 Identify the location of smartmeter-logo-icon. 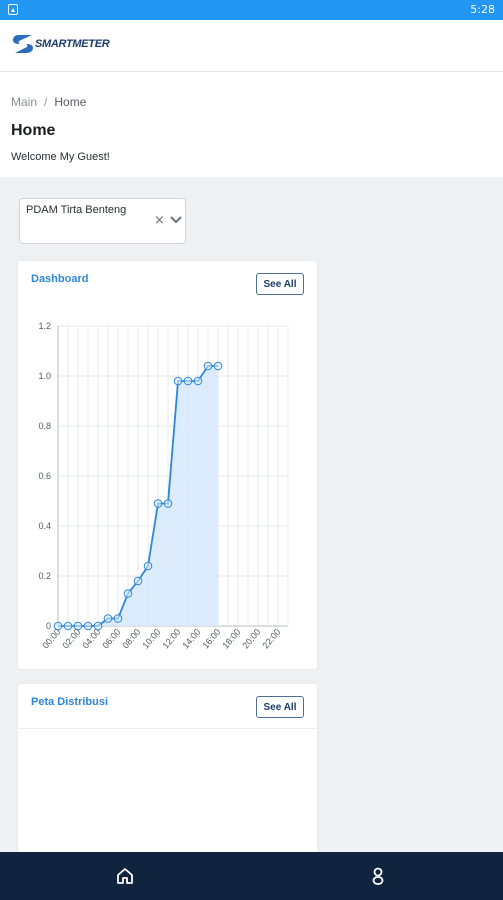
(23, 44).